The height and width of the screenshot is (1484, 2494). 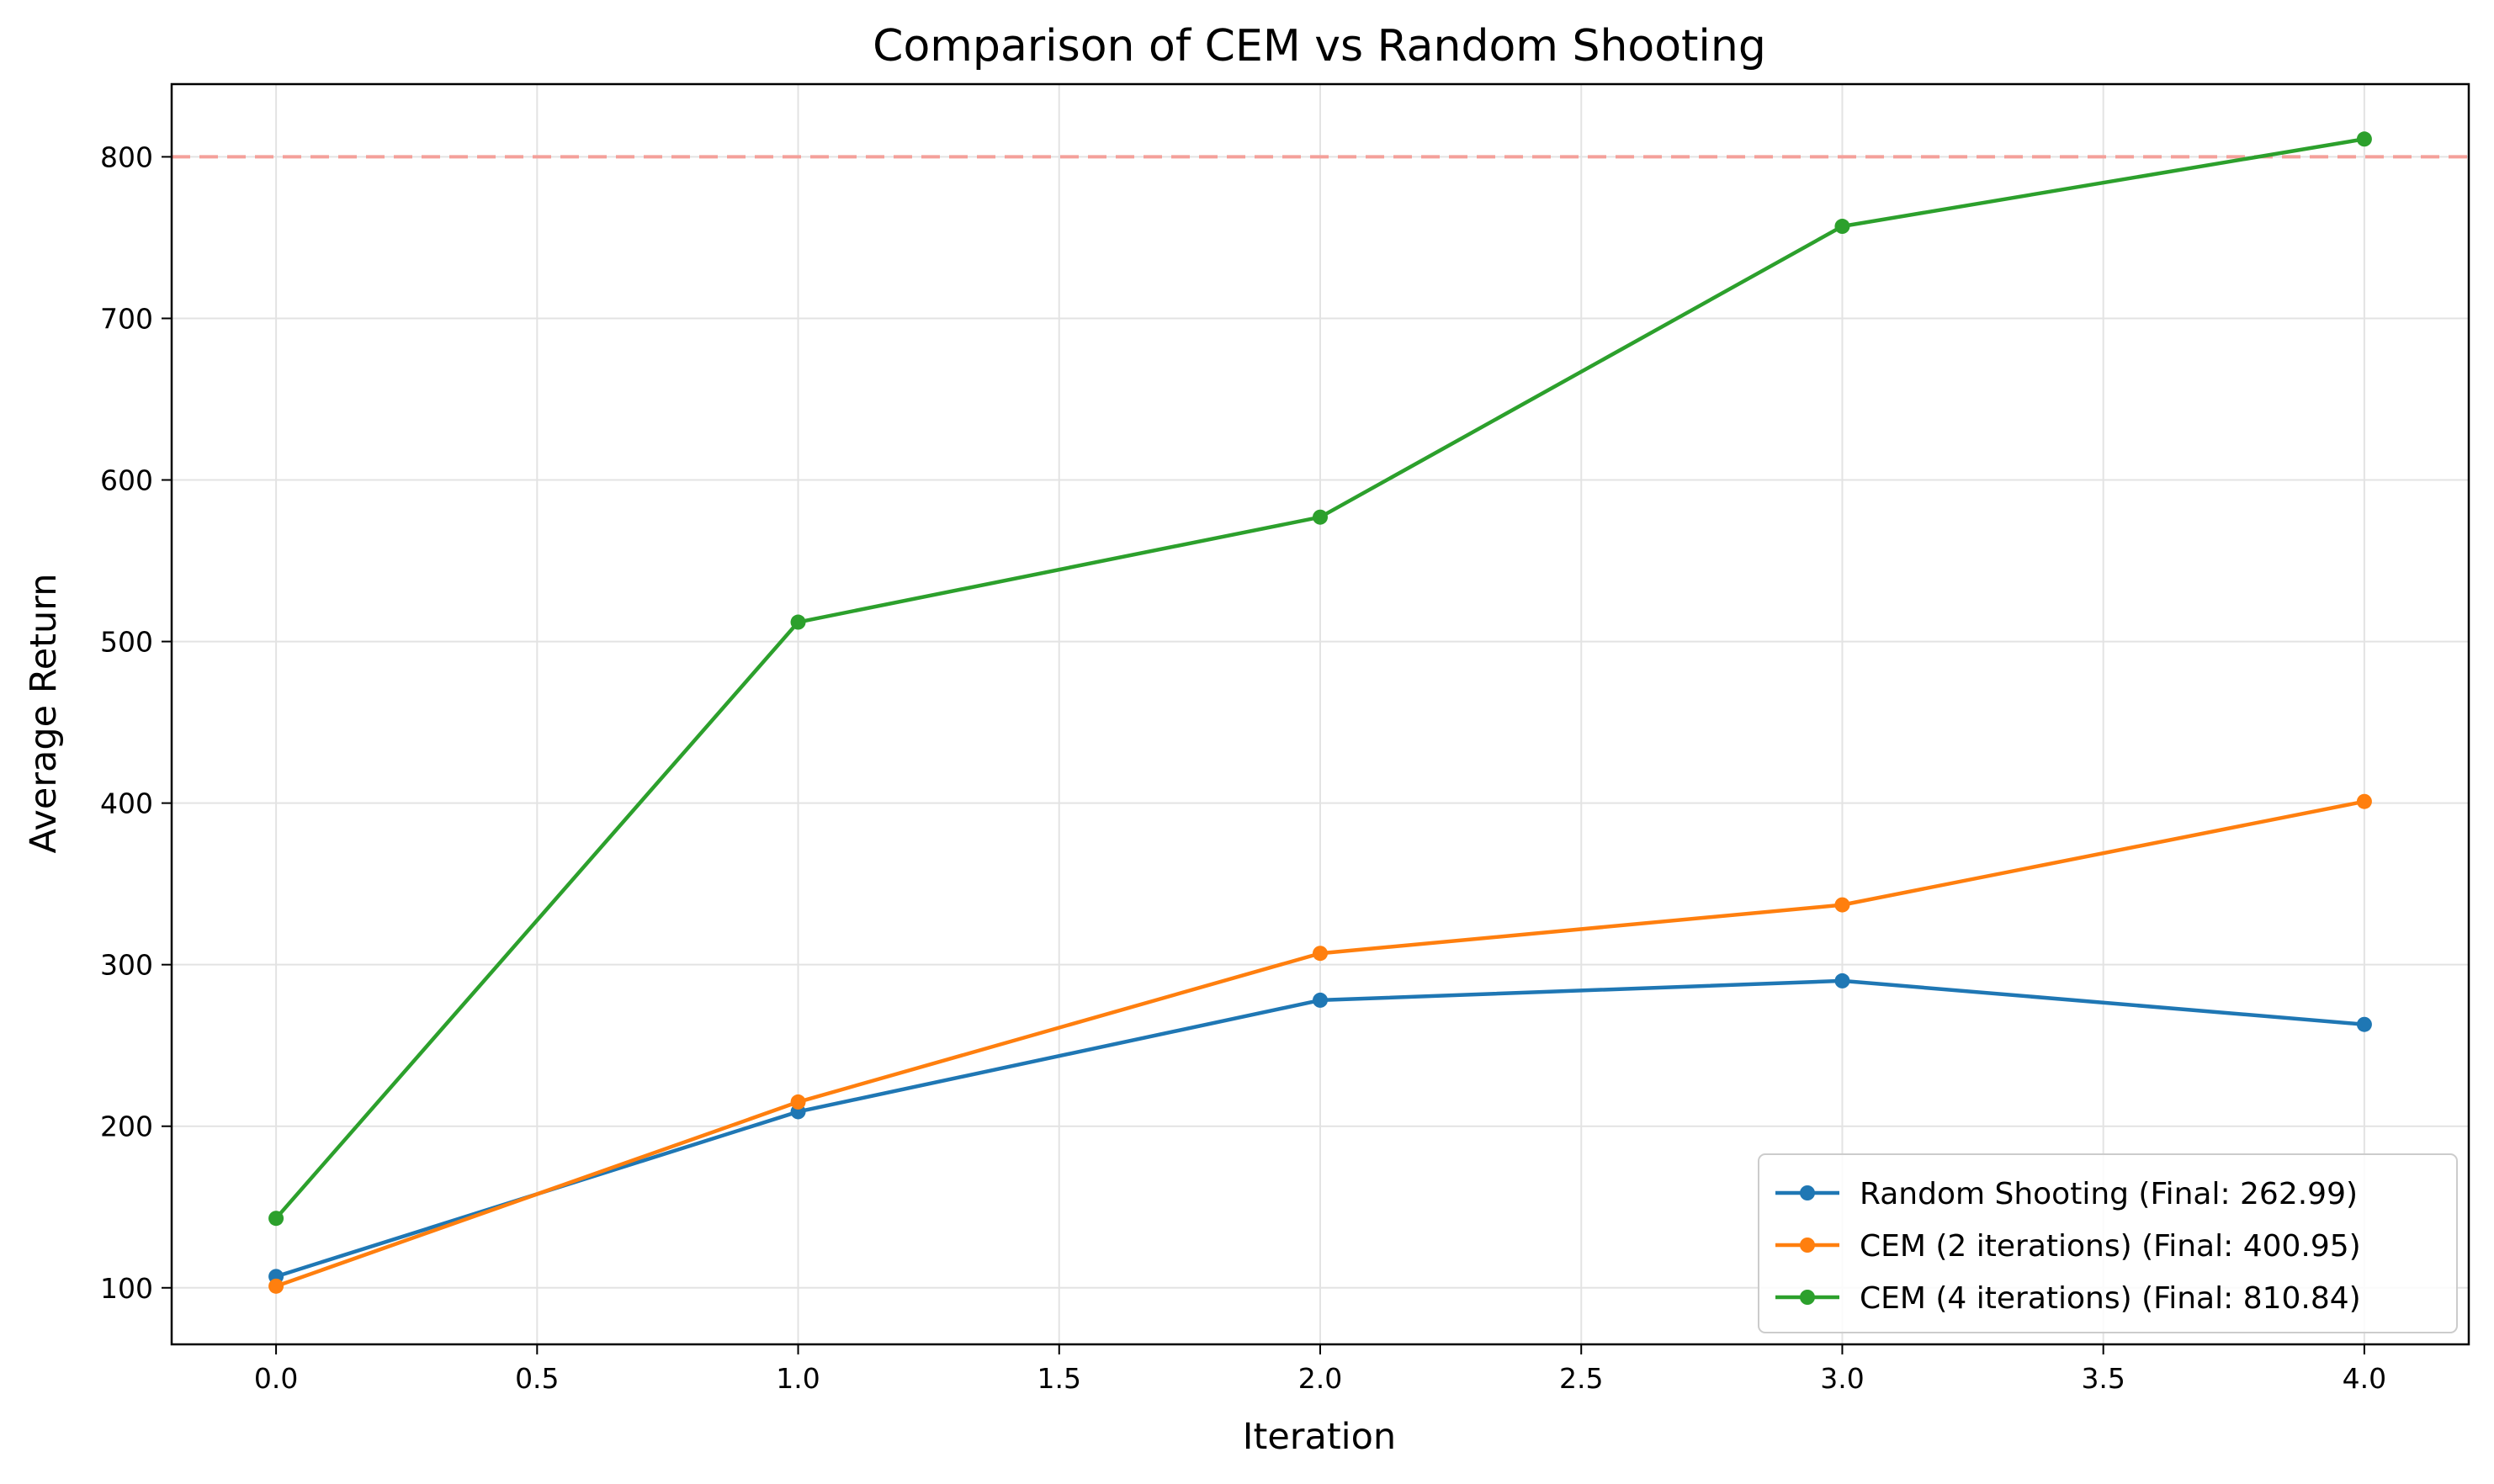 I want to click on x-tick-label: 4.0, so click(x=2364, y=1378).